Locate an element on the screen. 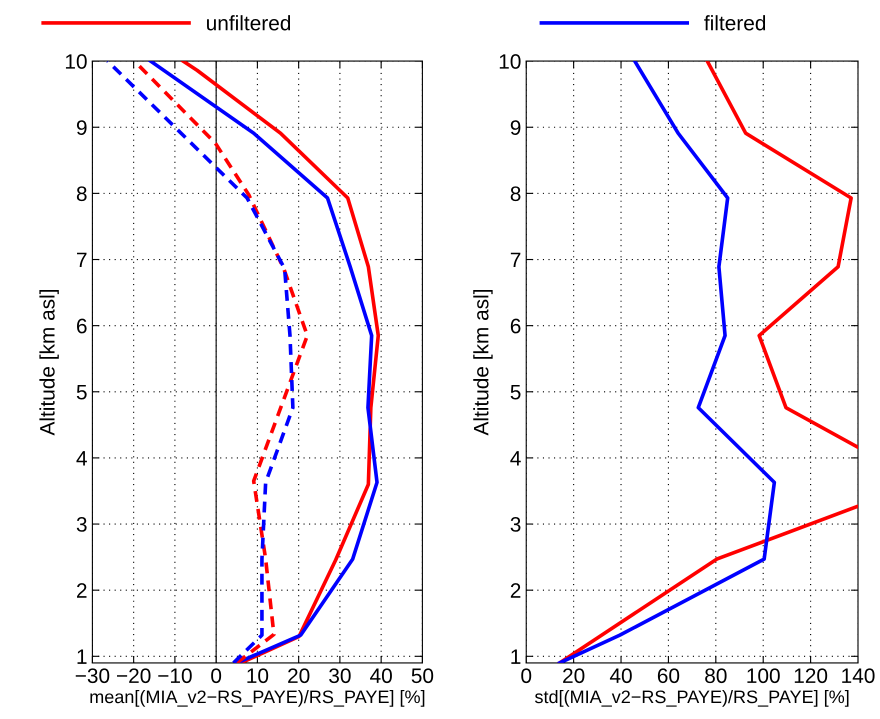 This screenshot has width=880, height=719. x-tick-label: 60 is located at coordinates (669, 676).